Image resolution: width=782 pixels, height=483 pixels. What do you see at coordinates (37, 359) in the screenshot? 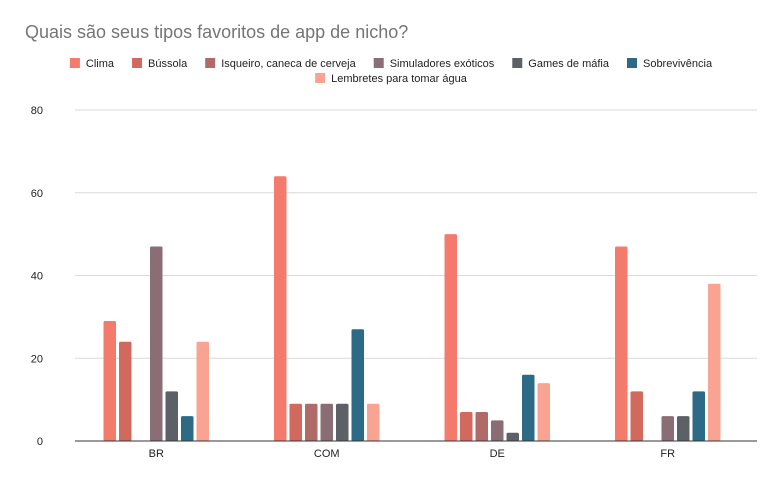
I see `y-tick-label: 20` at bounding box center [37, 359].